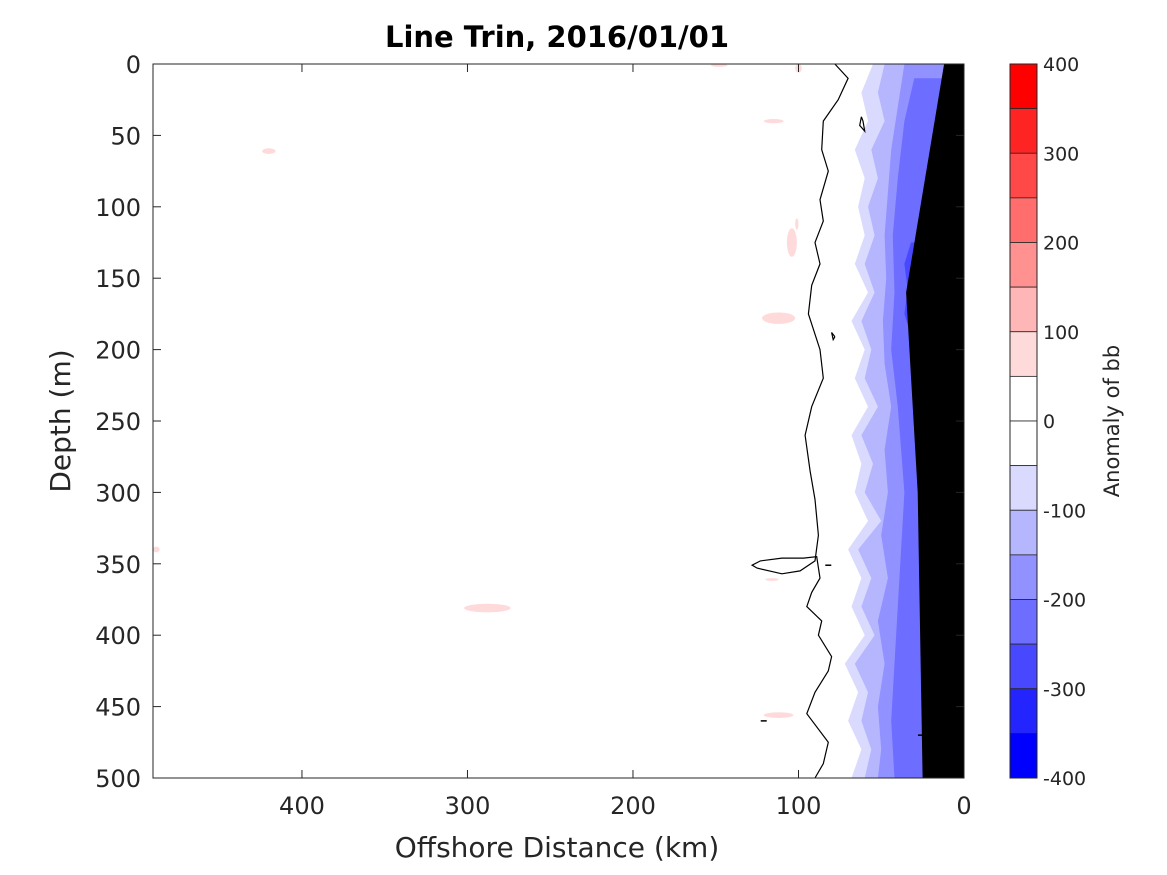 The width and height of the screenshot is (1167, 875). I want to click on colorbar-tick-label-7: -300, so click(1064, 690).